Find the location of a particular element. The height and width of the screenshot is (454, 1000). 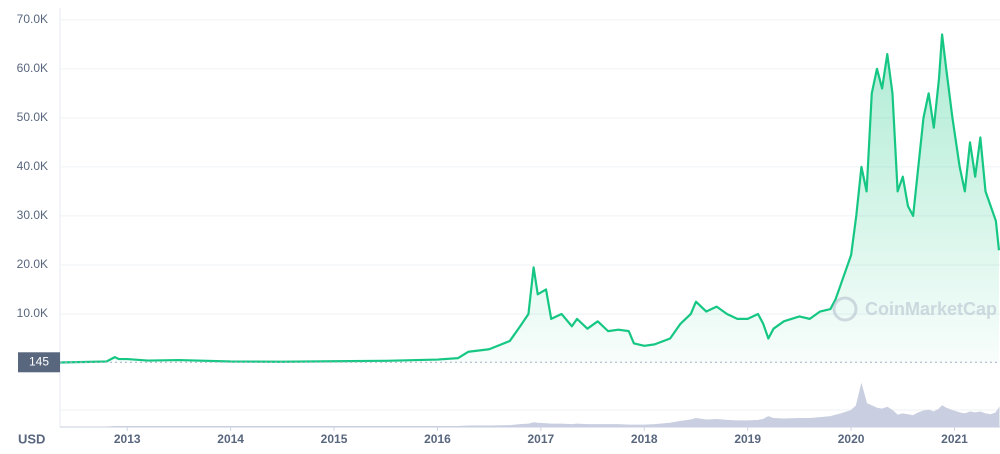

watermark: CoinMarketCap is located at coordinates (914, 309).